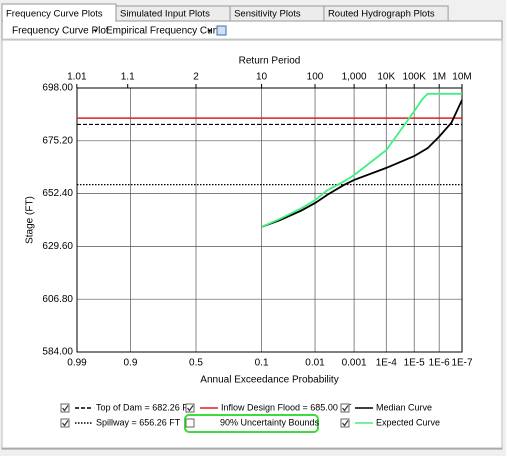 The width and height of the screenshot is (506, 456). What do you see at coordinates (269, 380) in the screenshot?
I see `x-axis-label: Annual Exceedance Probability` at bounding box center [269, 380].